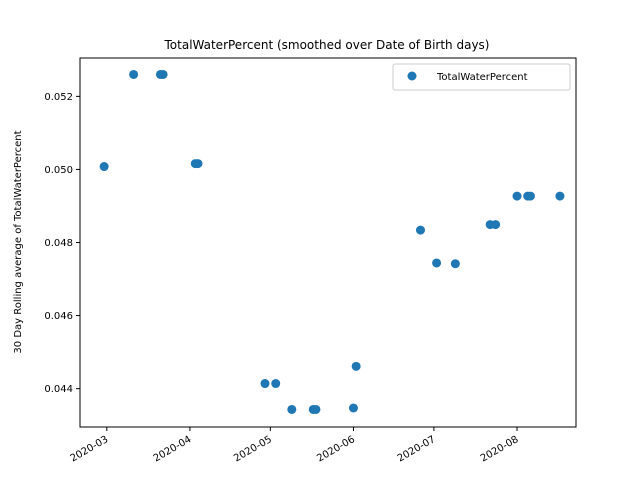 The image size is (640, 480). What do you see at coordinates (58, 170) in the screenshot?
I see `y-tick-label: 0.050` at bounding box center [58, 170].